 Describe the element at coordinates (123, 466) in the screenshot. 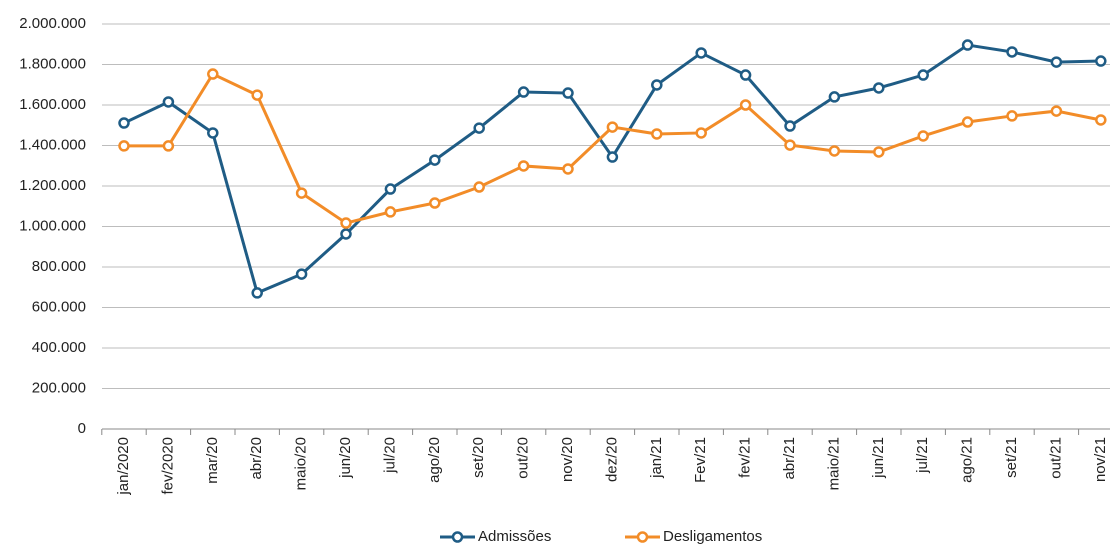

I see `x-tick-label: jan/2020` at that location.